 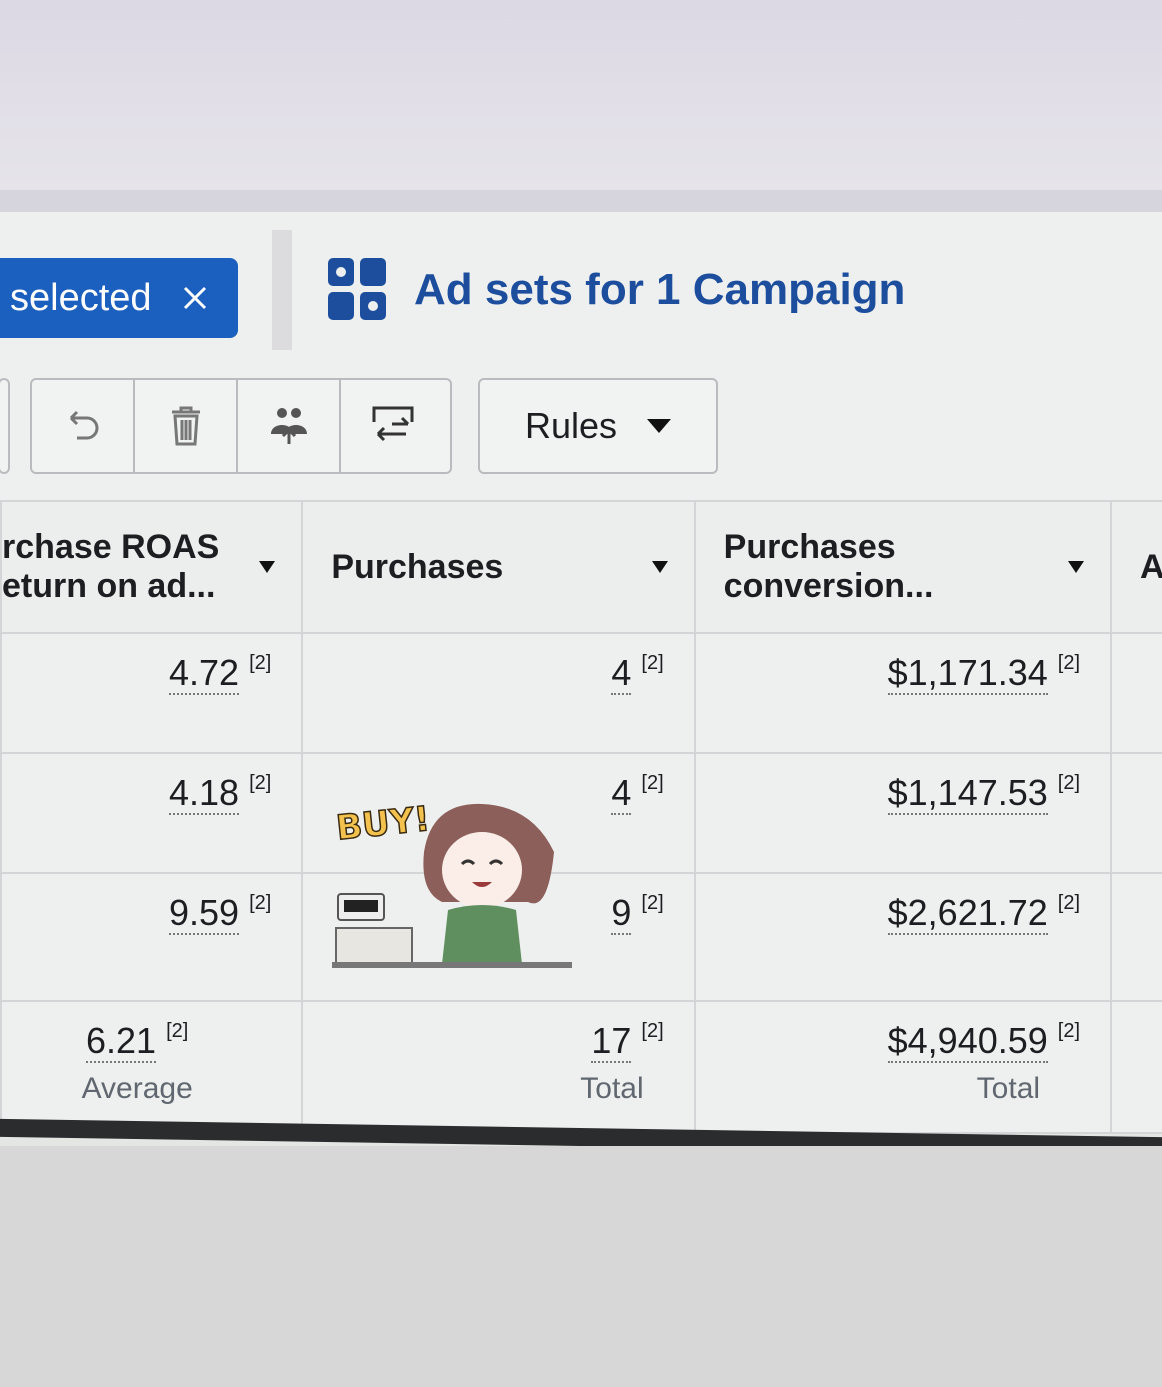 I want to click on undo-button, so click(x=83, y=426).